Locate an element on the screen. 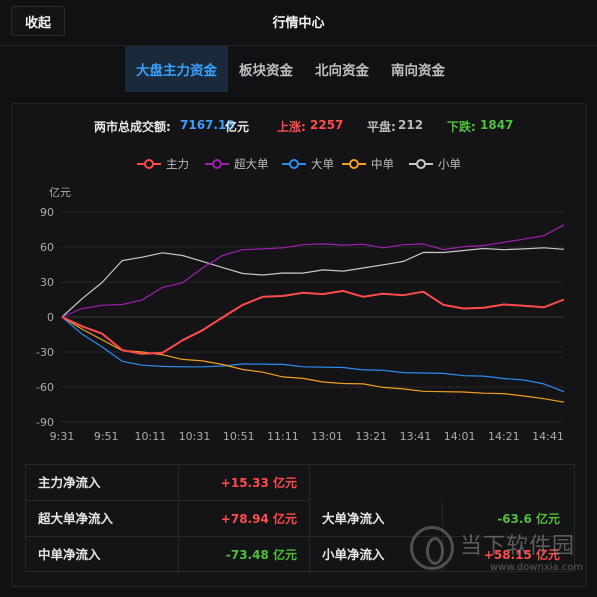 This screenshot has height=597, width=597. large-inflow-value: -63.6 亿元 is located at coordinates (528, 519).